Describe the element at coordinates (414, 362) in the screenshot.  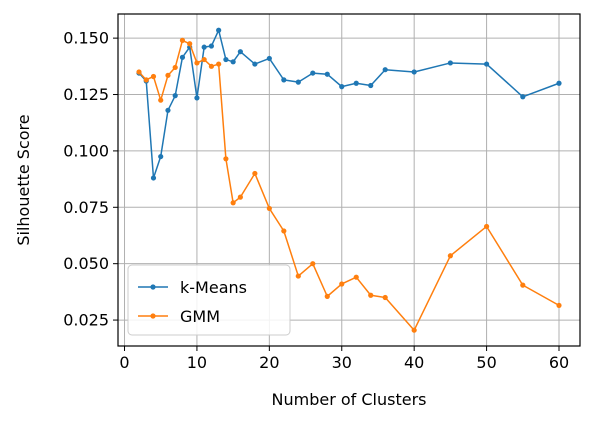
I see `x-tick-label: 40` at that location.